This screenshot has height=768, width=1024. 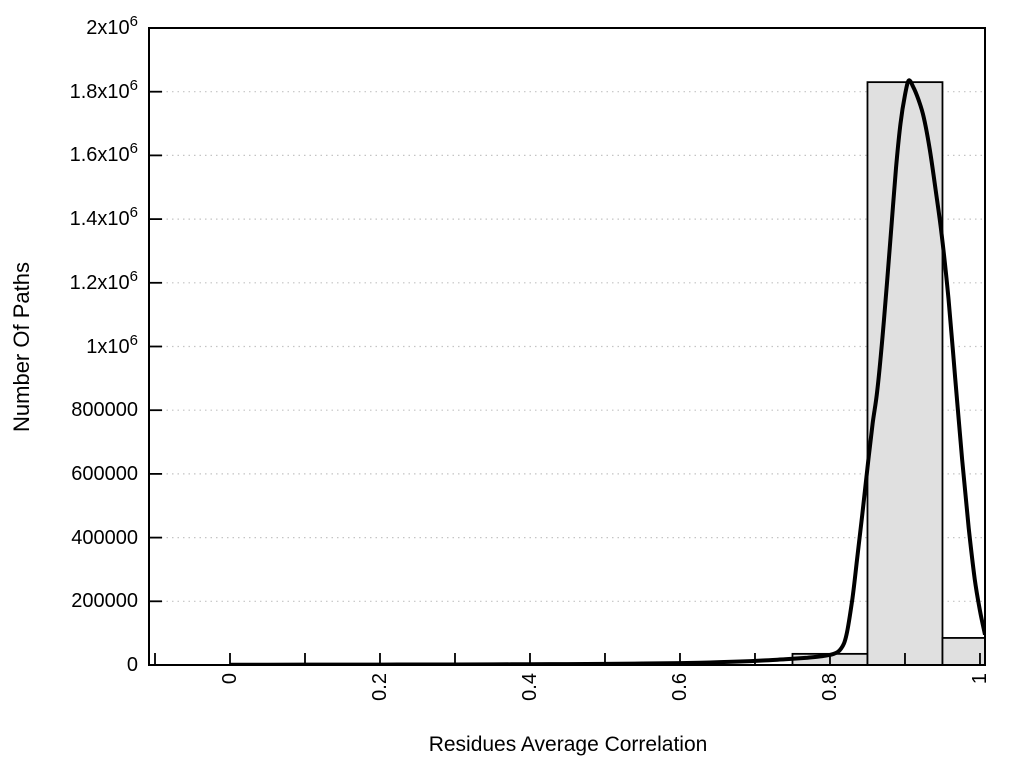 I want to click on y-tick-label: 600000, so click(x=69, y=474).